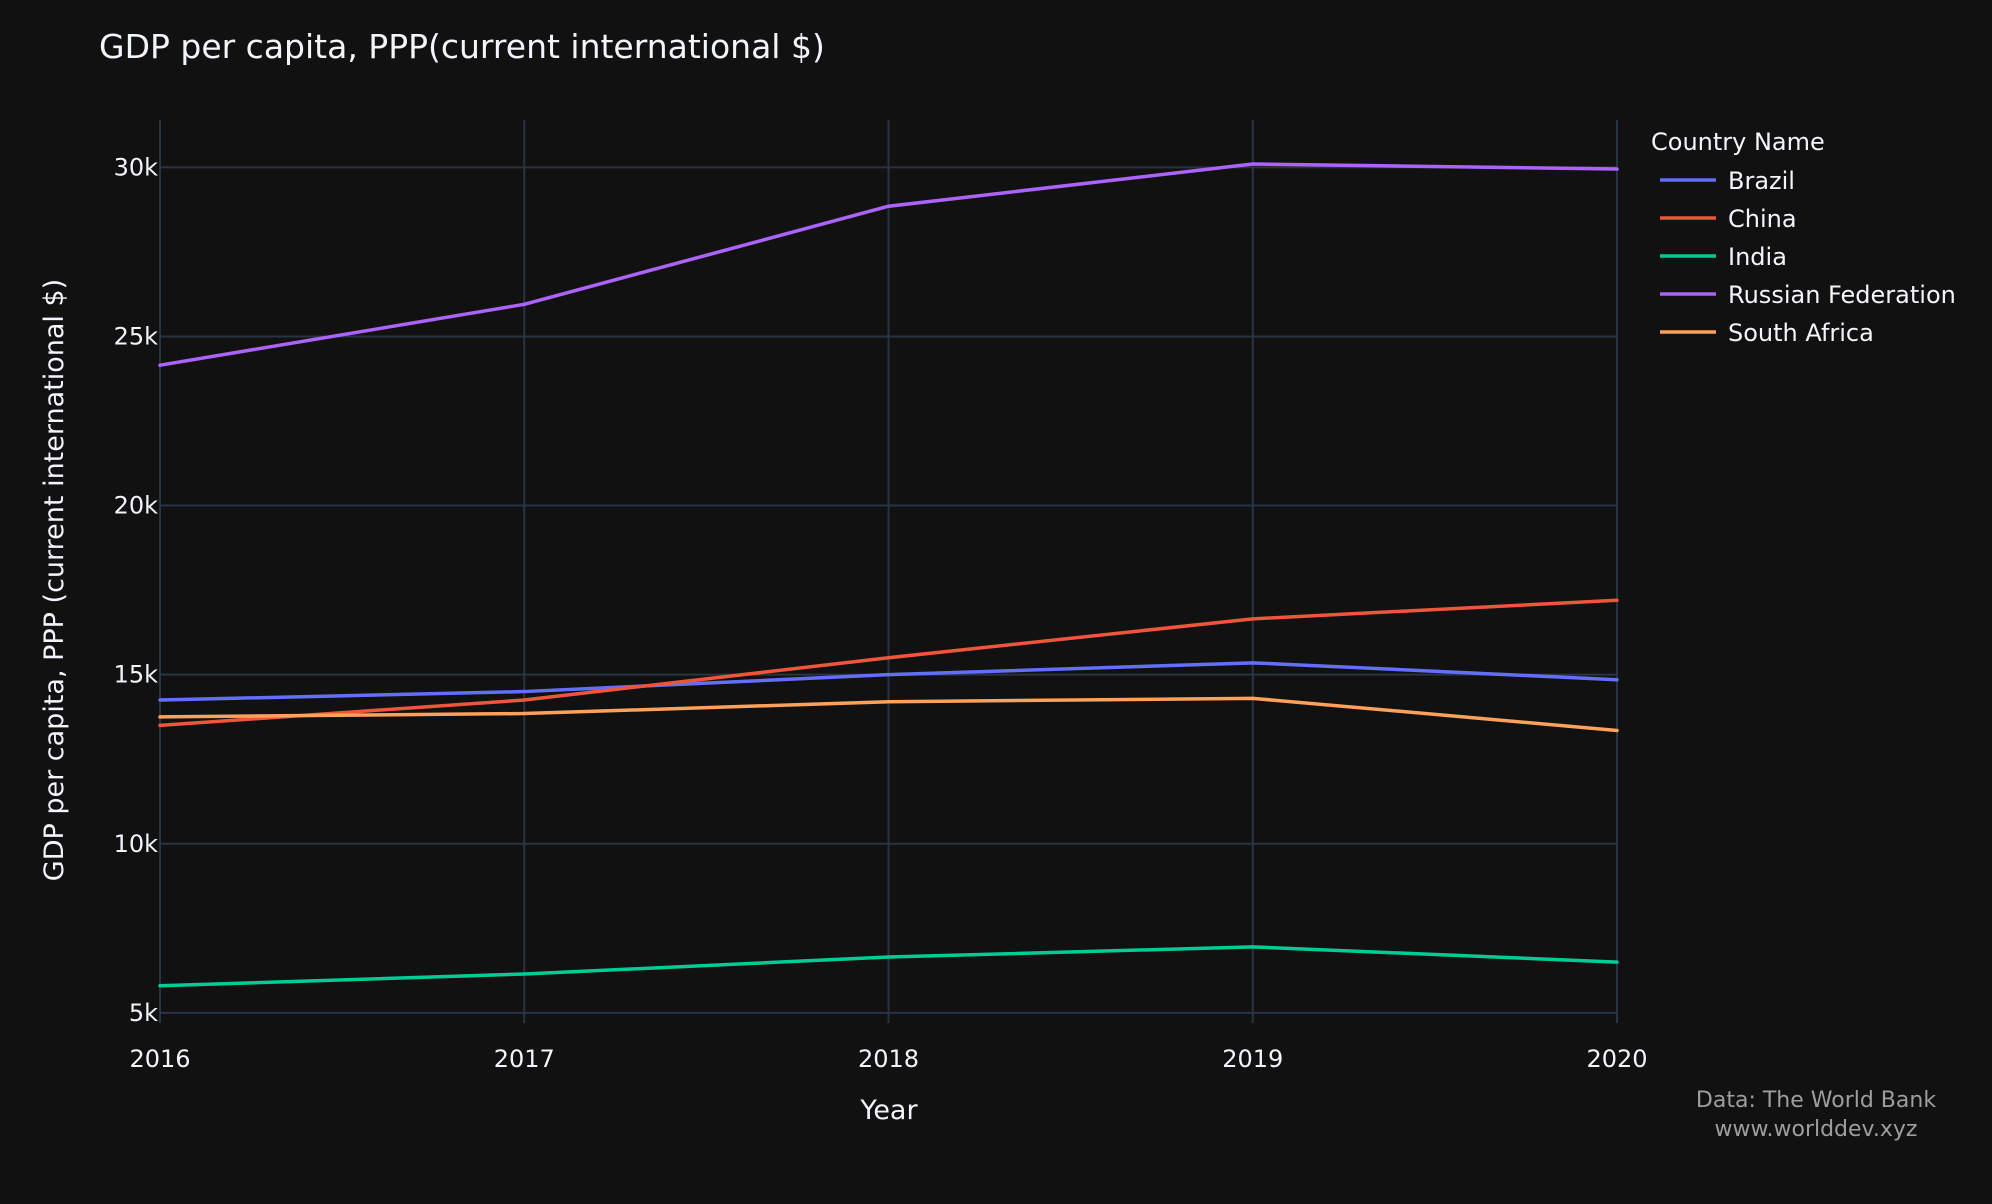 The width and height of the screenshot is (1992, 1204). I want to click on series-line-south-africa, so click(888, 714).